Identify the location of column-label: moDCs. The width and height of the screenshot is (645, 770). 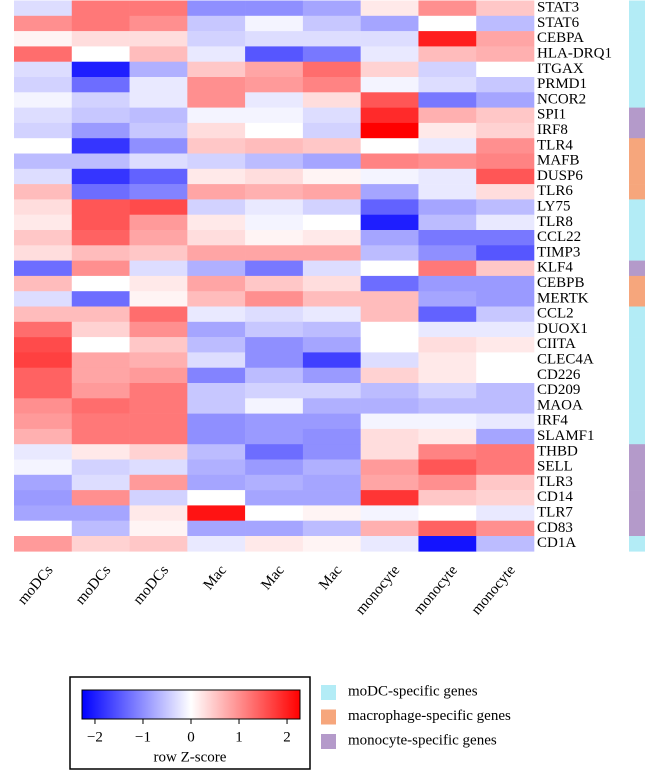
(94, 585).